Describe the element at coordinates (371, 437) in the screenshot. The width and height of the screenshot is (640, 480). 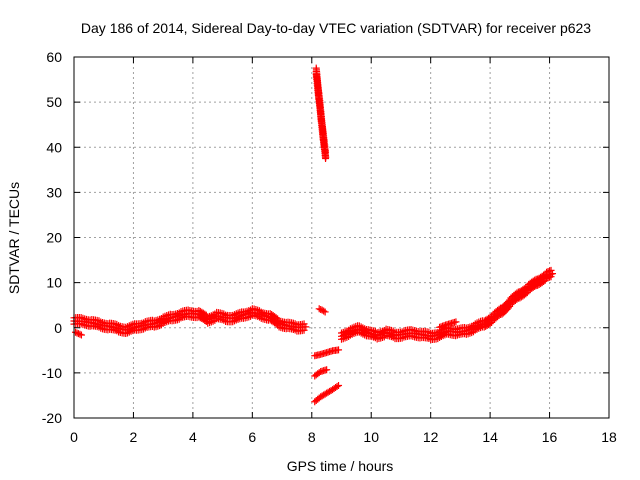
I see `x-tick-label: 10` at that location.